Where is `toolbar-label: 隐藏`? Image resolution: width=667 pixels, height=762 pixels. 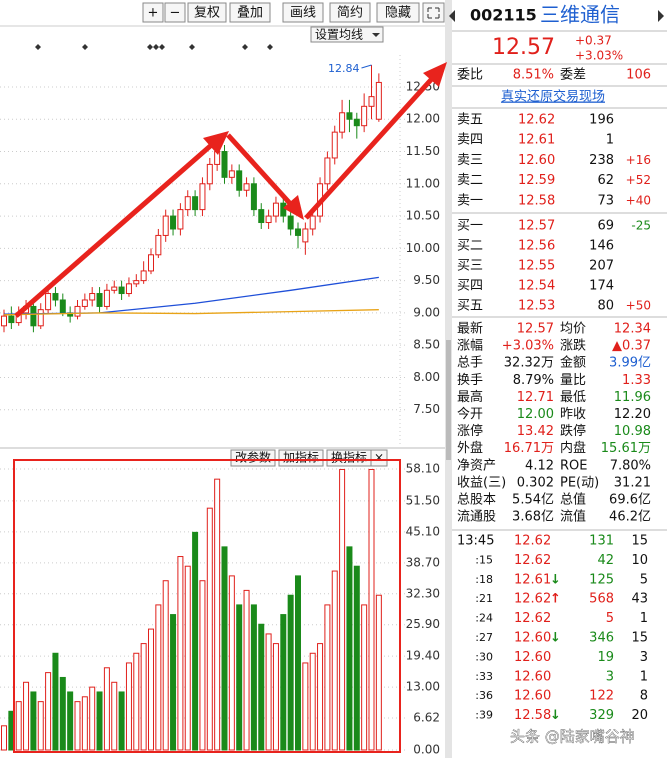
toolbar-label: 隐藏 is located at coordinates (398, 13).